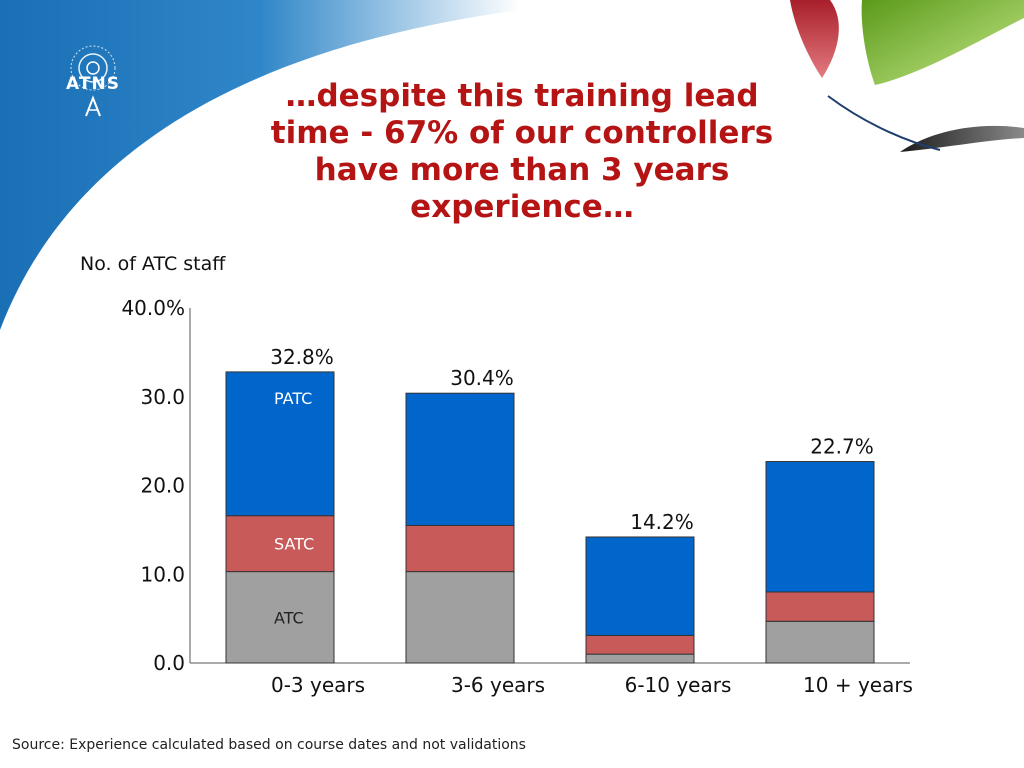  I want to click on red-leaf, so click(814, 39).